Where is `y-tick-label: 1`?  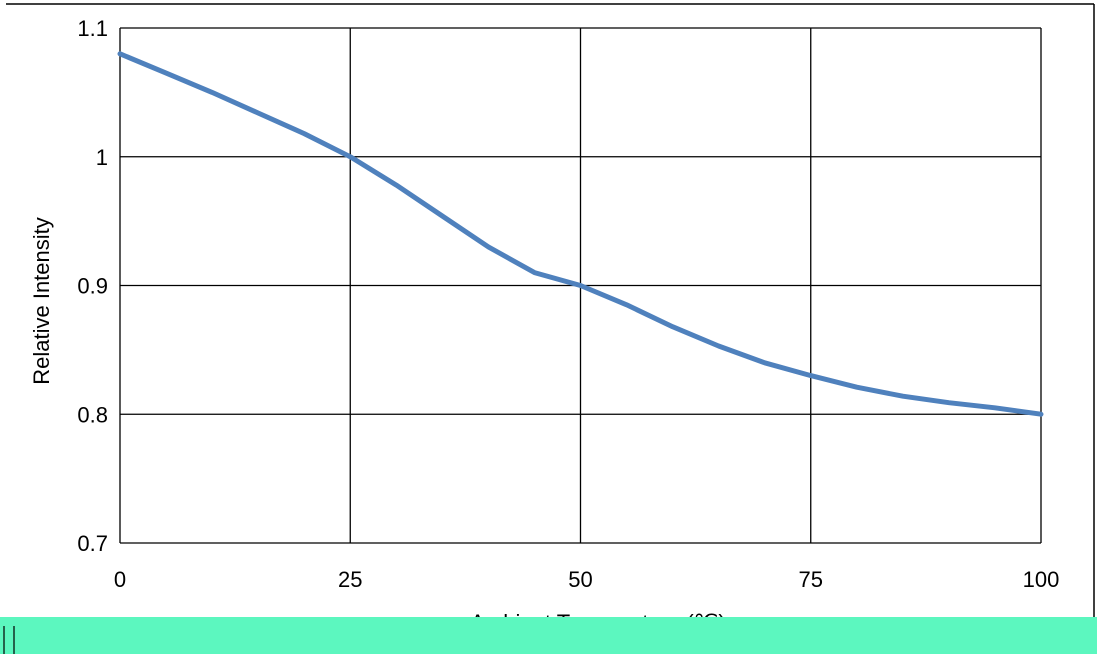 y-tick-label: 1 is located at coordinates (102, 157).